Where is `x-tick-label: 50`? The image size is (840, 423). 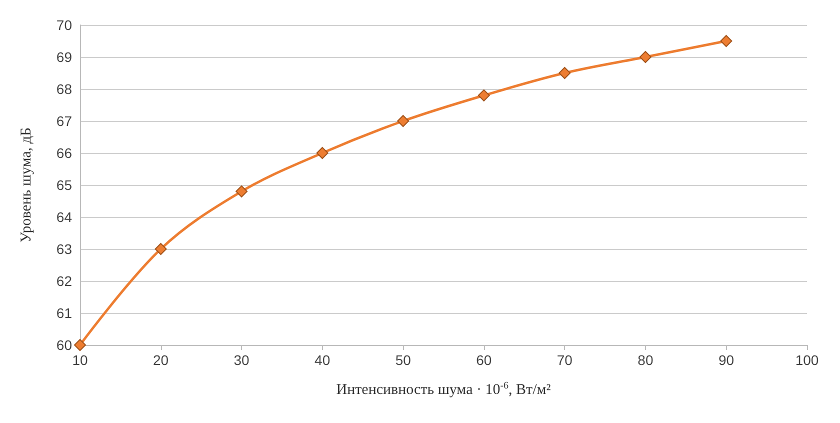
x-tick-label: 50 is located at coordinates (403, 360).